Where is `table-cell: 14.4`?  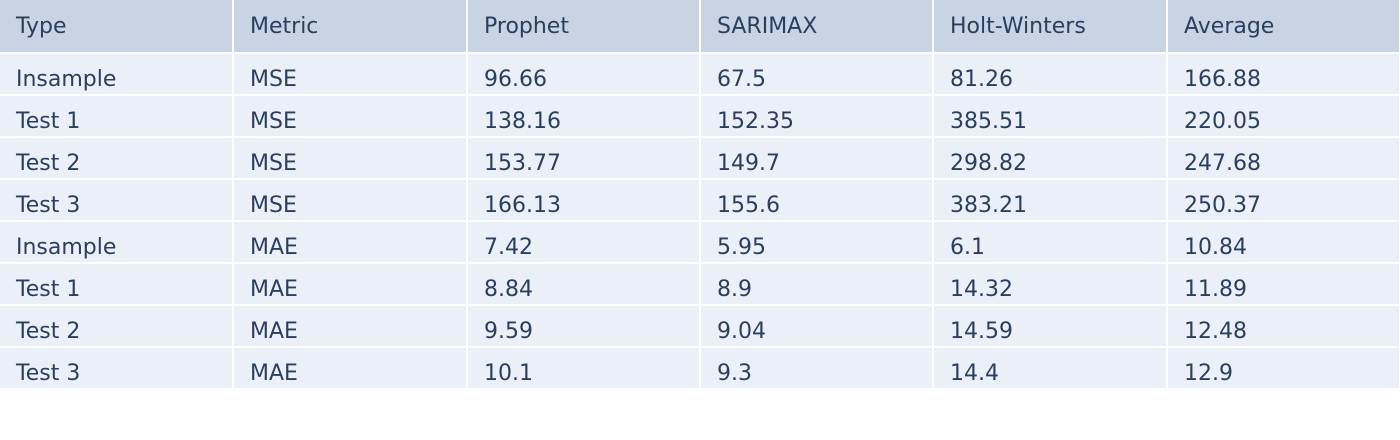
table-cell: 14.4 is located at coordinates (1050, 368).